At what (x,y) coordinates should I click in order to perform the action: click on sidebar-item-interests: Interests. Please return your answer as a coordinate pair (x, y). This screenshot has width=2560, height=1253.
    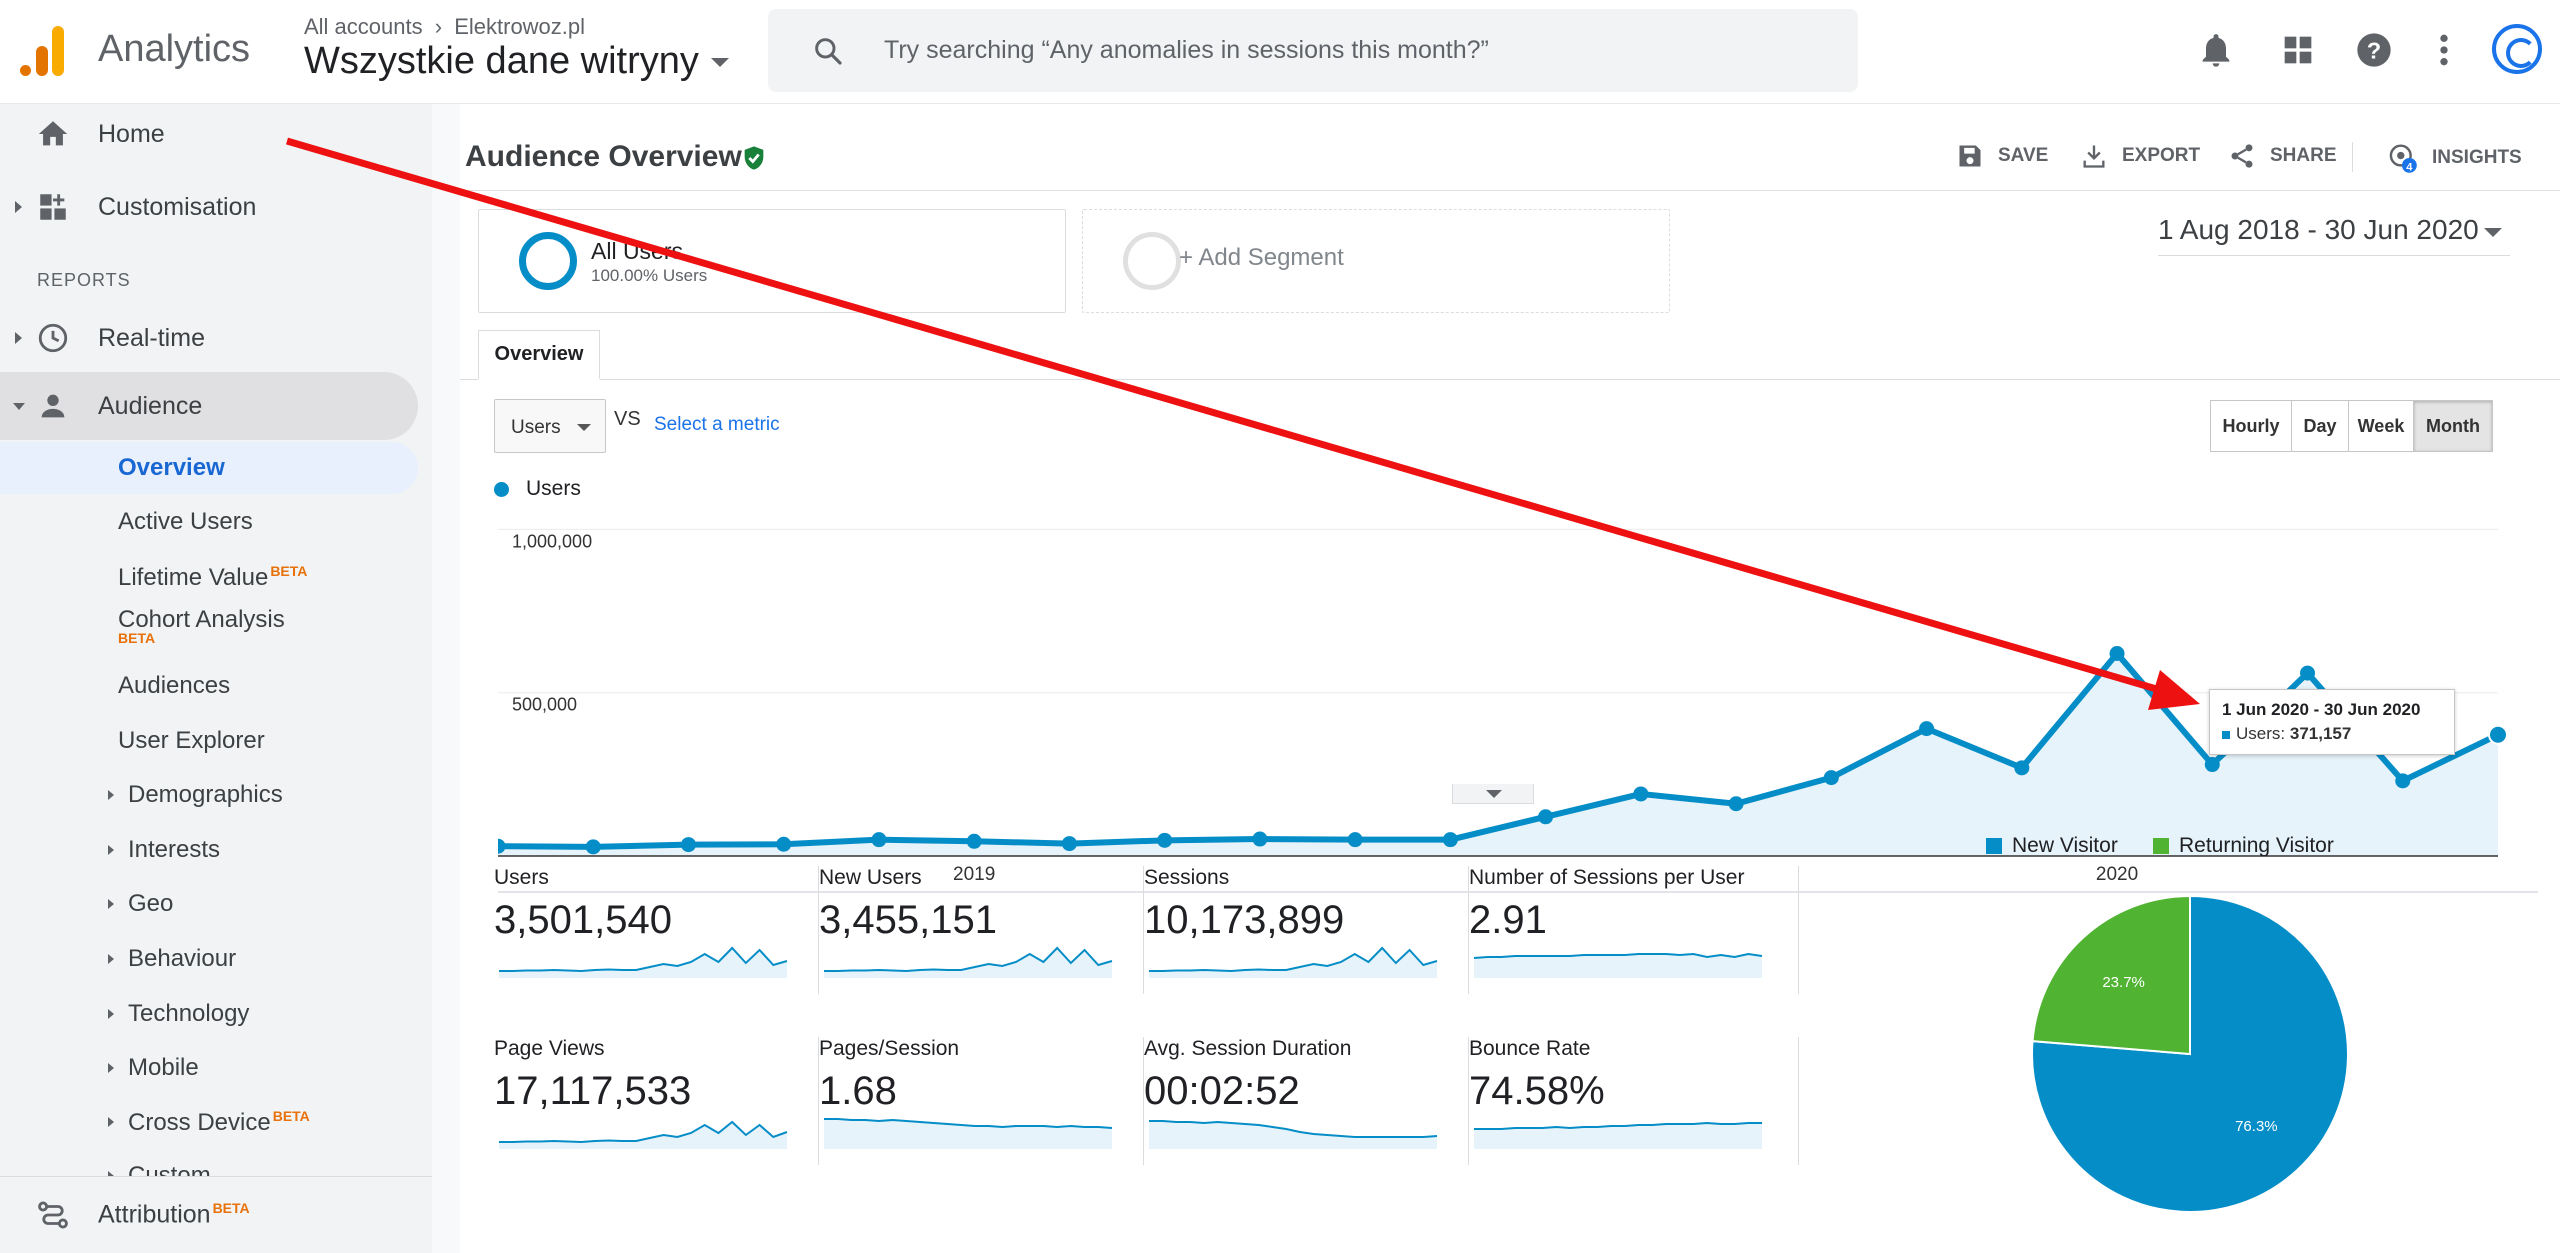
    Looking at the image, I should click on (209, 850).